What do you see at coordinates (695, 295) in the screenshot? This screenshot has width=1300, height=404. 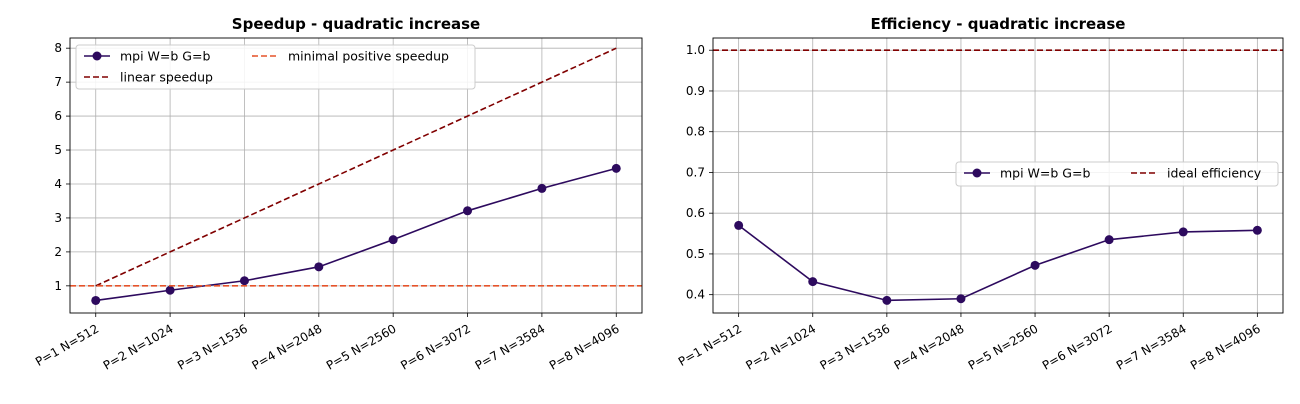 I see `y-tick-label: 0.4` at bounding box center [695, 295].